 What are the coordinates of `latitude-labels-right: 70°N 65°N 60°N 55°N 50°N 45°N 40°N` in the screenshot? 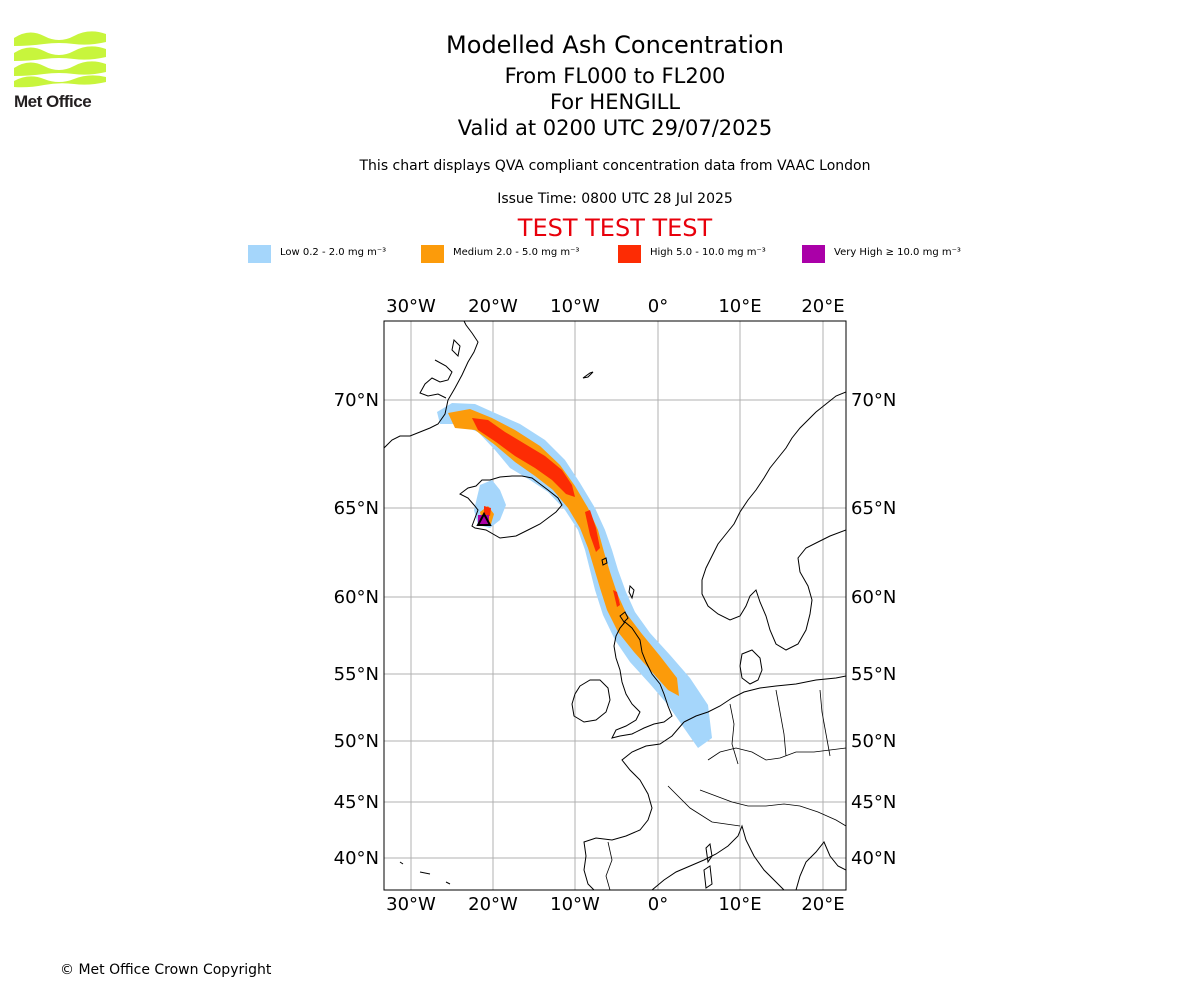 It's located at (873, 629).